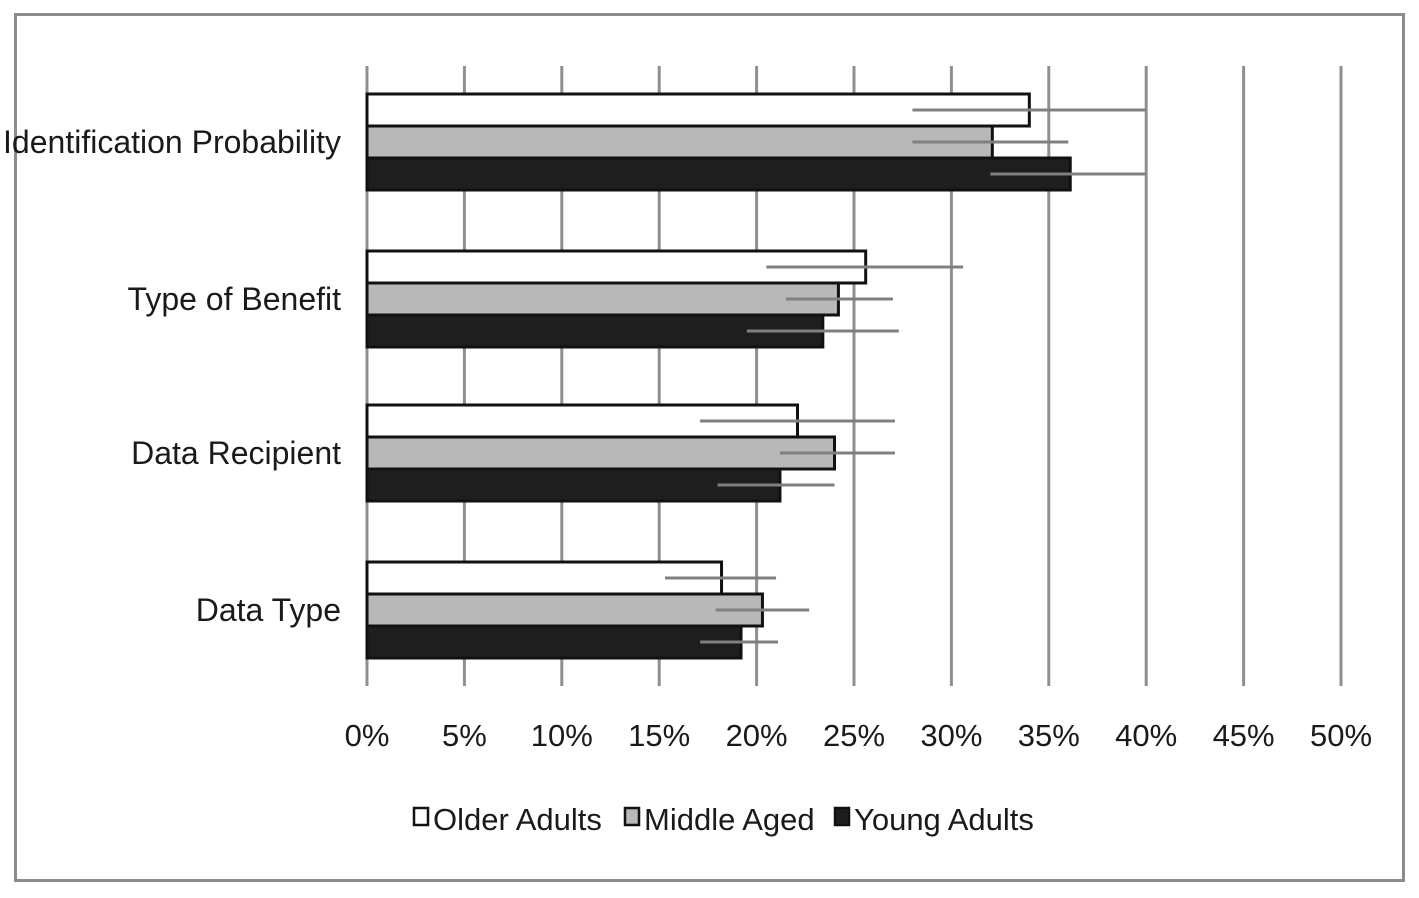 This screenshot has height=898, width=1419. What do you see at coordinates (367, 735) in the screenshot?
I see `x-tick-label: 0%` at bounding box center [367, 735].